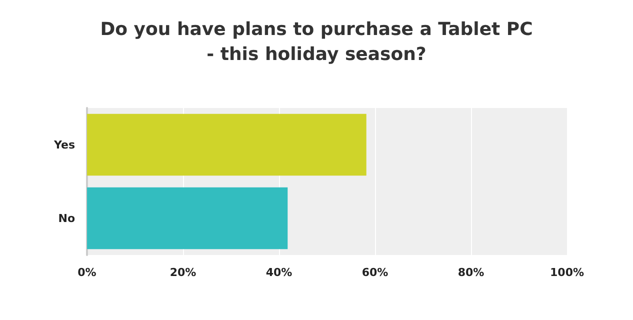  I want to click on chart-title: Do you have plans to purchase a Tablet PC - this holiday season?, so click(316, 42).